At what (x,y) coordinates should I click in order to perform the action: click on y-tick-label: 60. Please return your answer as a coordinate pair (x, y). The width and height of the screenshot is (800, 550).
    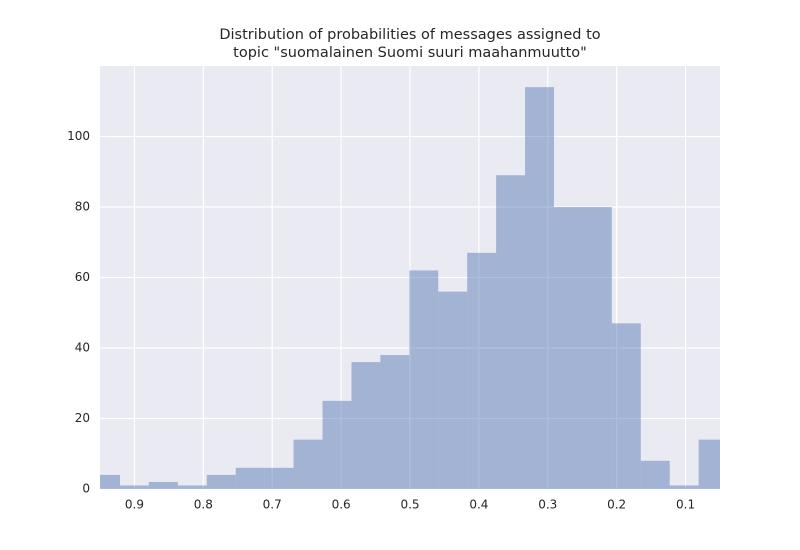
    Looking at the image, I should click on (82, 277).